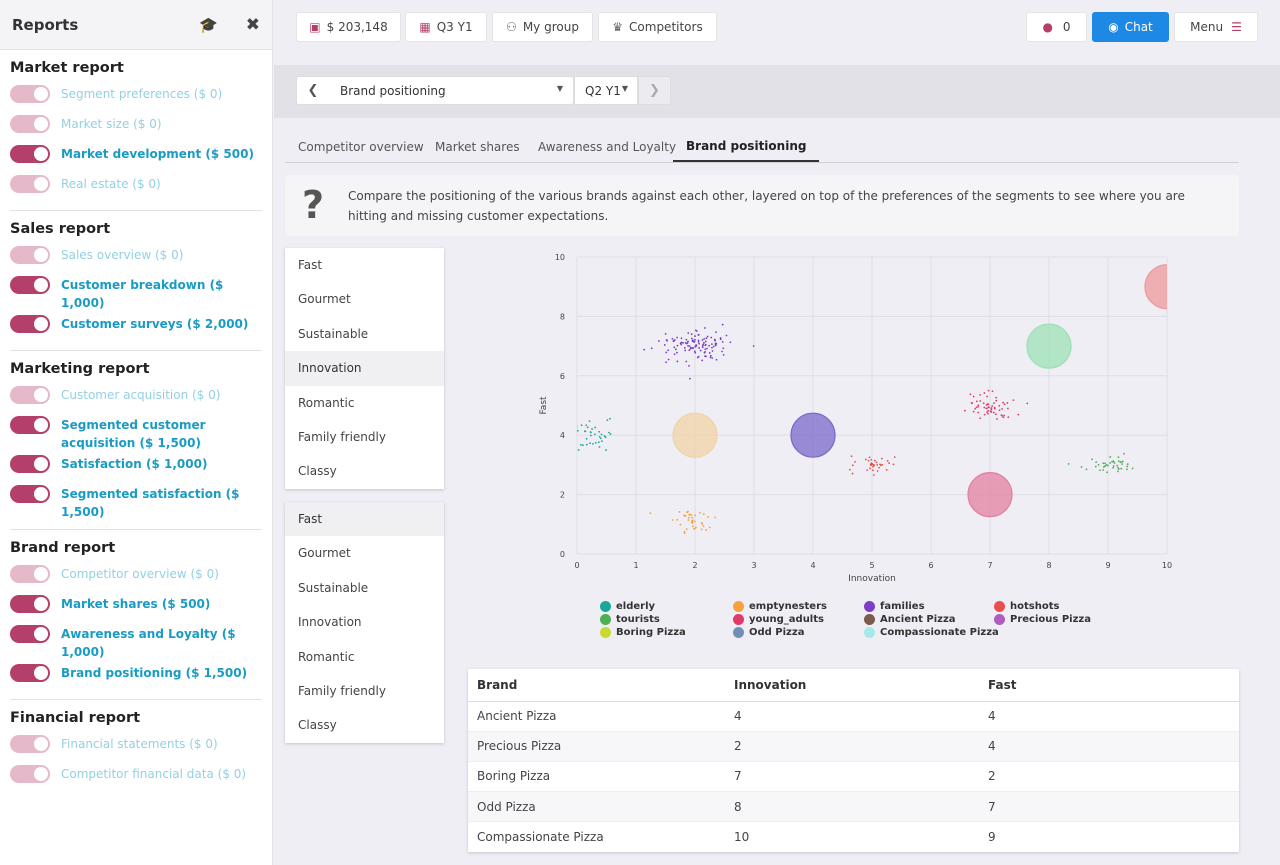 This screenshot has height=865, width=1280. Describe the element at coordinates (136, 432) in the screenshot. I see `report-item: Segmented customer acquisition ($ 1,500)` at that location.